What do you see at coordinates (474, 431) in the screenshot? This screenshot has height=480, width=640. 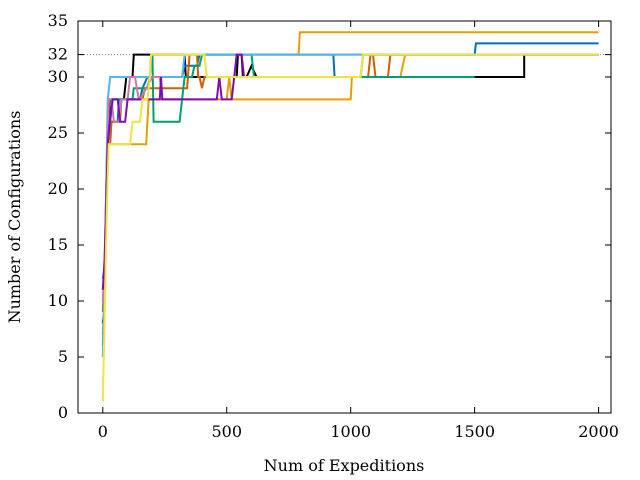 I see `x-tick-label: 1500` at bounding box center [474, 431].